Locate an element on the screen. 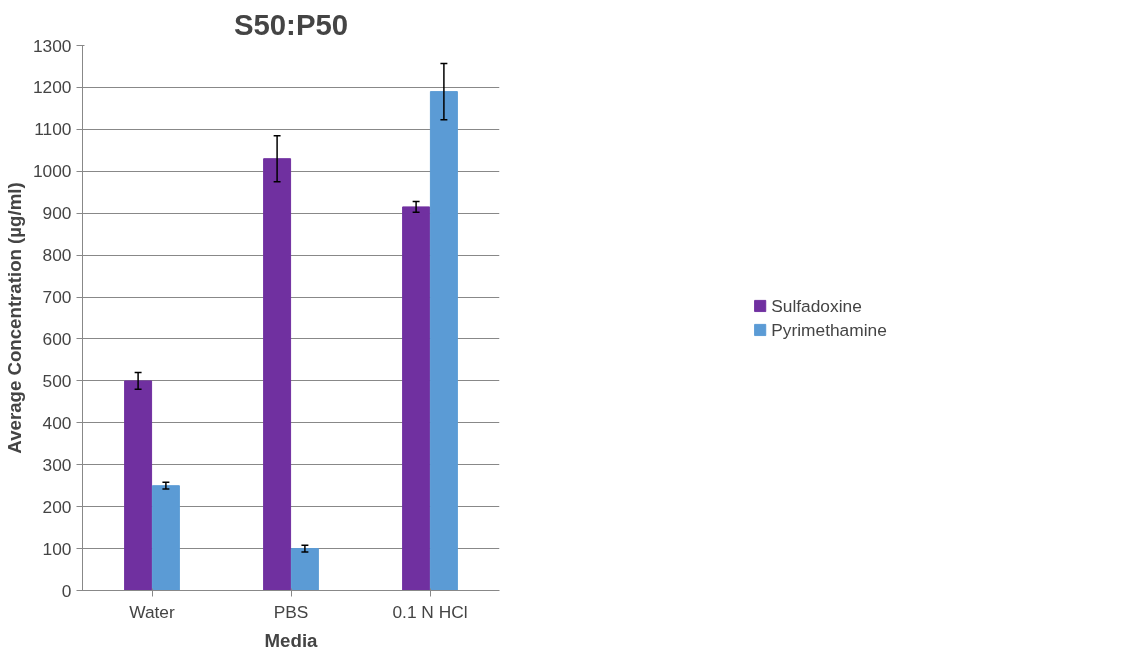  y-tick-label: 900 is located at coordinates (57, 213).